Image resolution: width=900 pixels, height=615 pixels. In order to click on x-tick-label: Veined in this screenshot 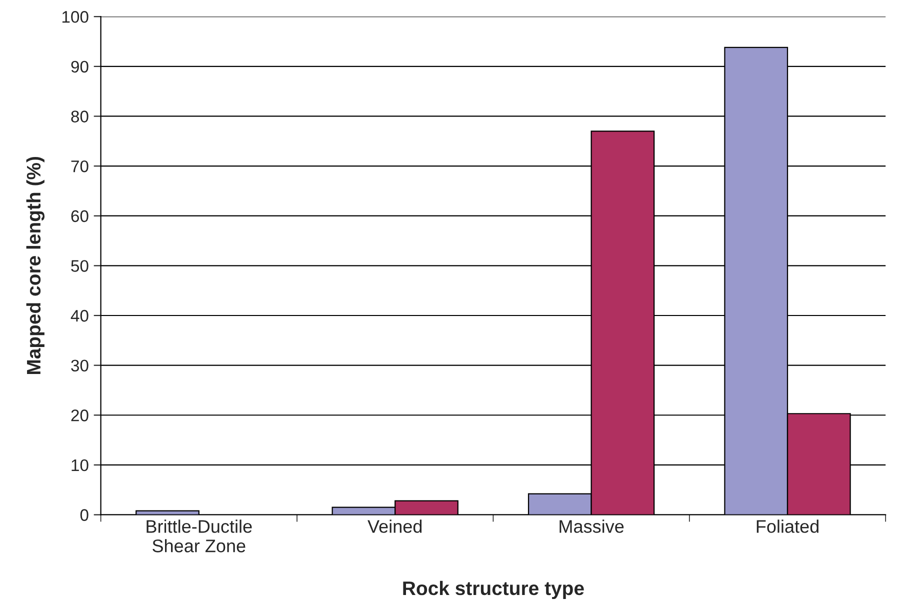, I will do `click(395, 526)`.